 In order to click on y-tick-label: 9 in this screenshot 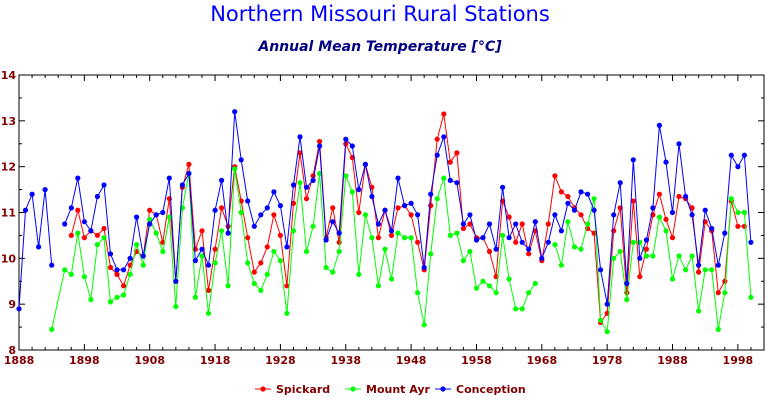, I will do `click(12, 304)`.